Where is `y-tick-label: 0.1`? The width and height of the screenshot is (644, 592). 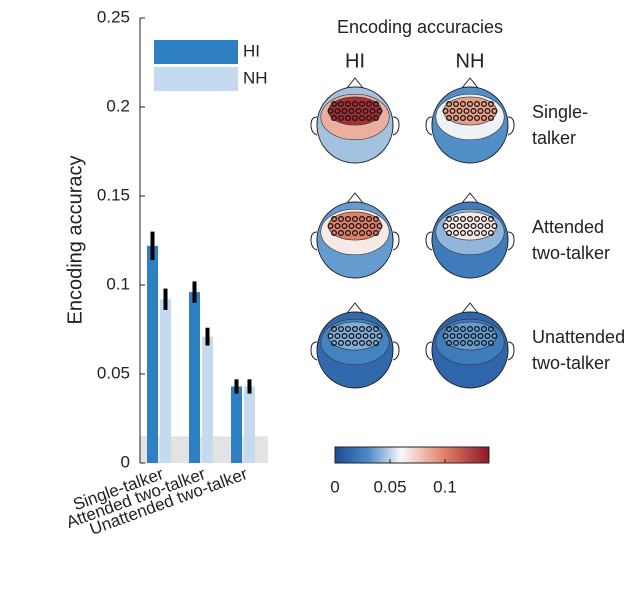
y-tick-label: 0.1 is located at coordinates (118, 283).